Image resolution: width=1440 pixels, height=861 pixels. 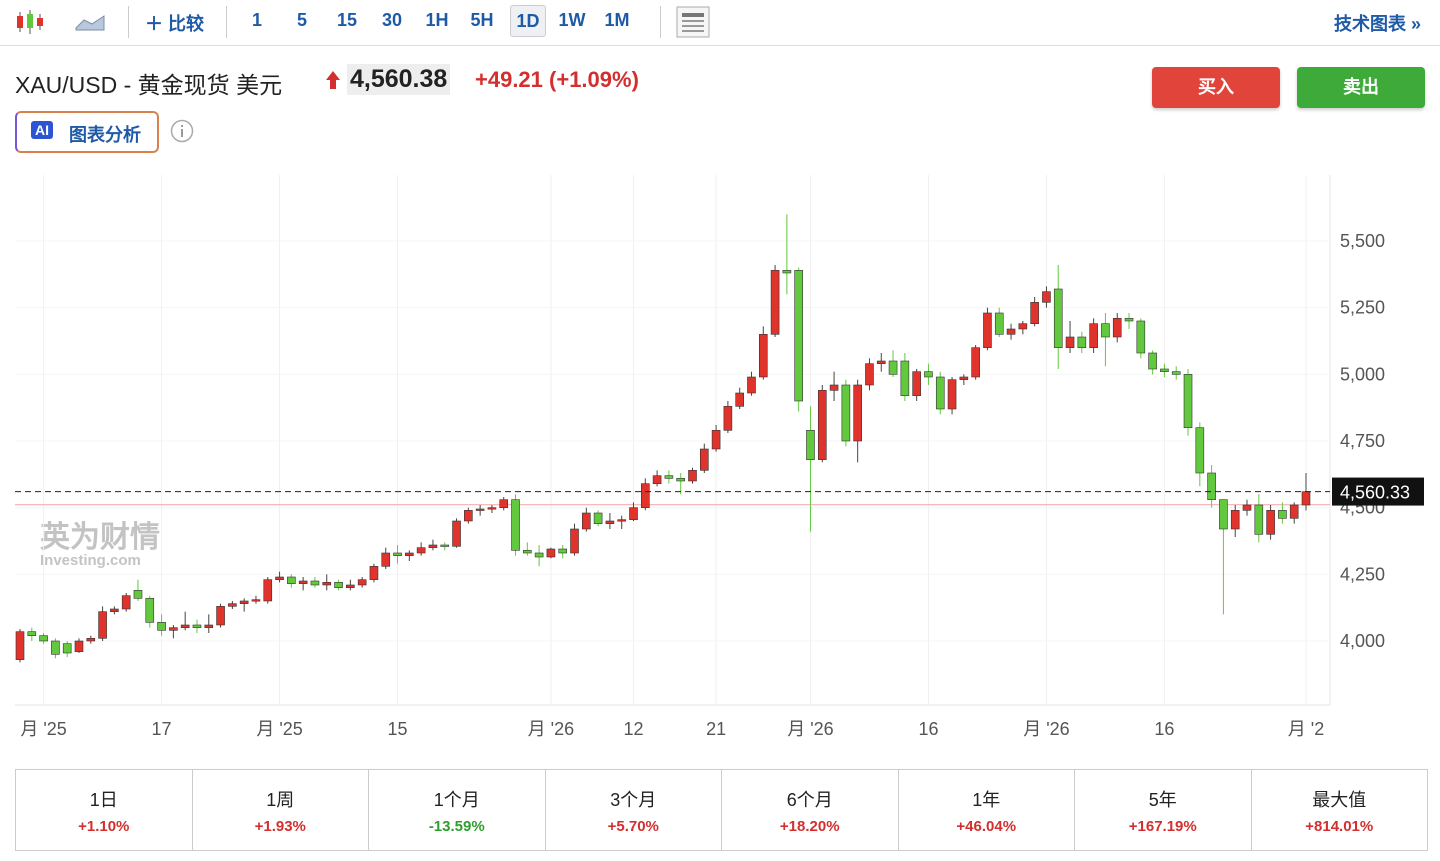 I want to click on period-label: 1日, so click(x=103, y=800).